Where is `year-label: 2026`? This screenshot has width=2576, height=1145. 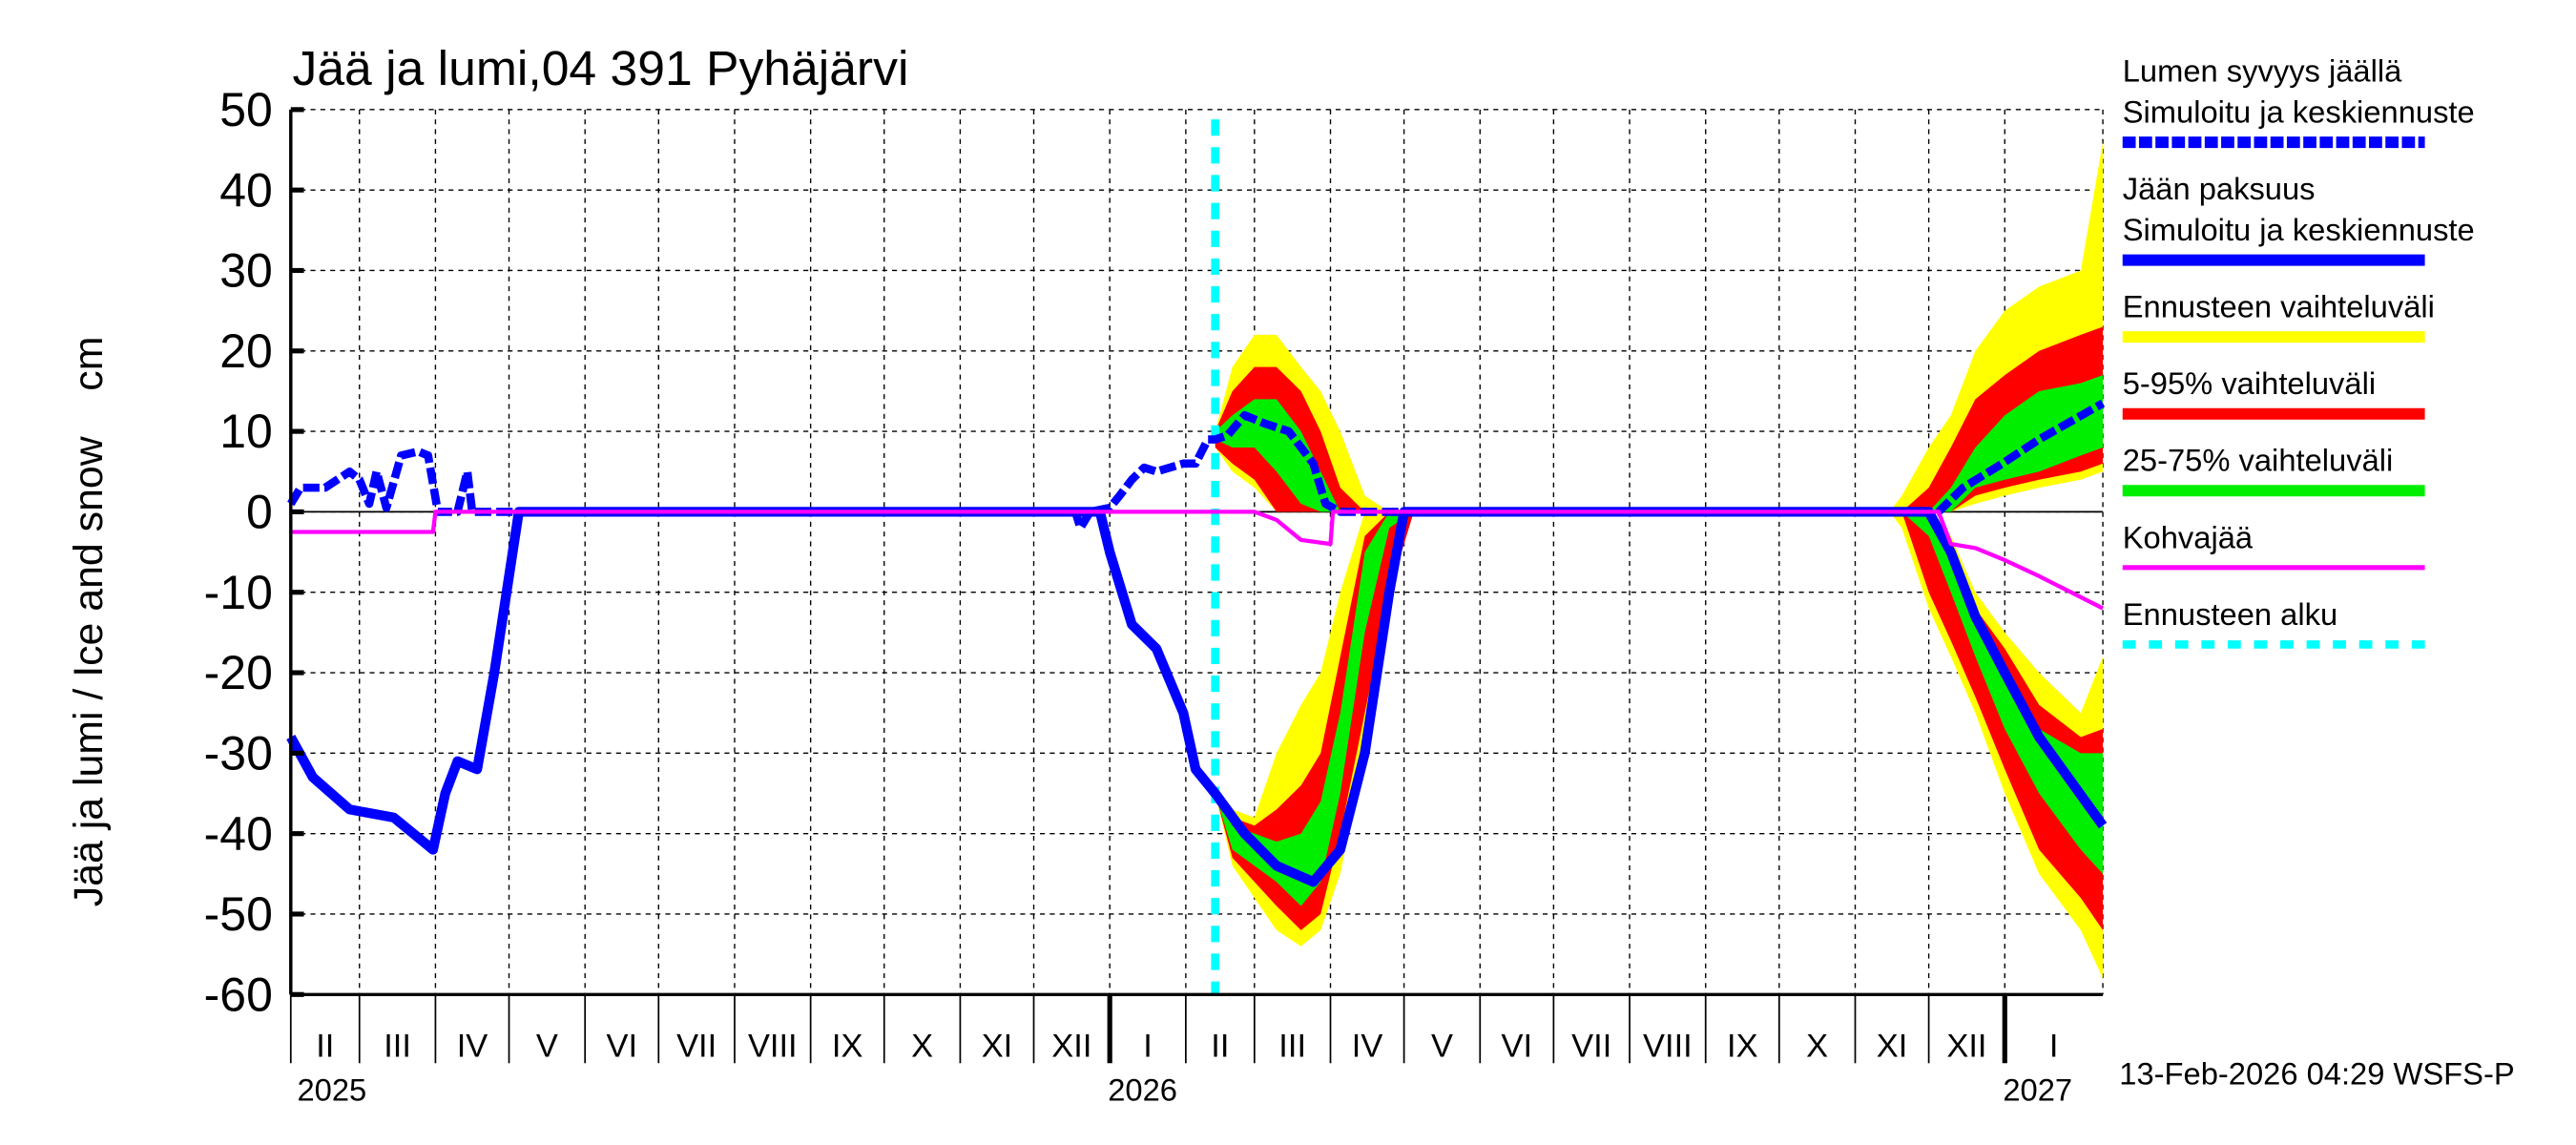
year-label: 2026 is located at coordinates (1142, 1090).